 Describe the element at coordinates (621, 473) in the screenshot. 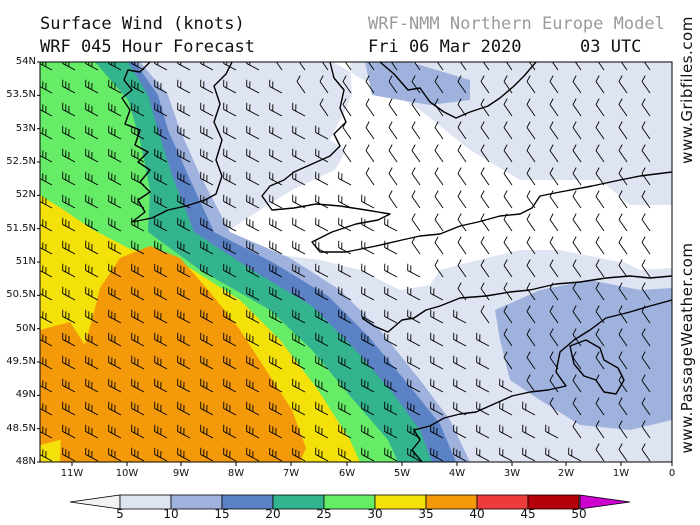

I see `lon-label: 1W` at that location.